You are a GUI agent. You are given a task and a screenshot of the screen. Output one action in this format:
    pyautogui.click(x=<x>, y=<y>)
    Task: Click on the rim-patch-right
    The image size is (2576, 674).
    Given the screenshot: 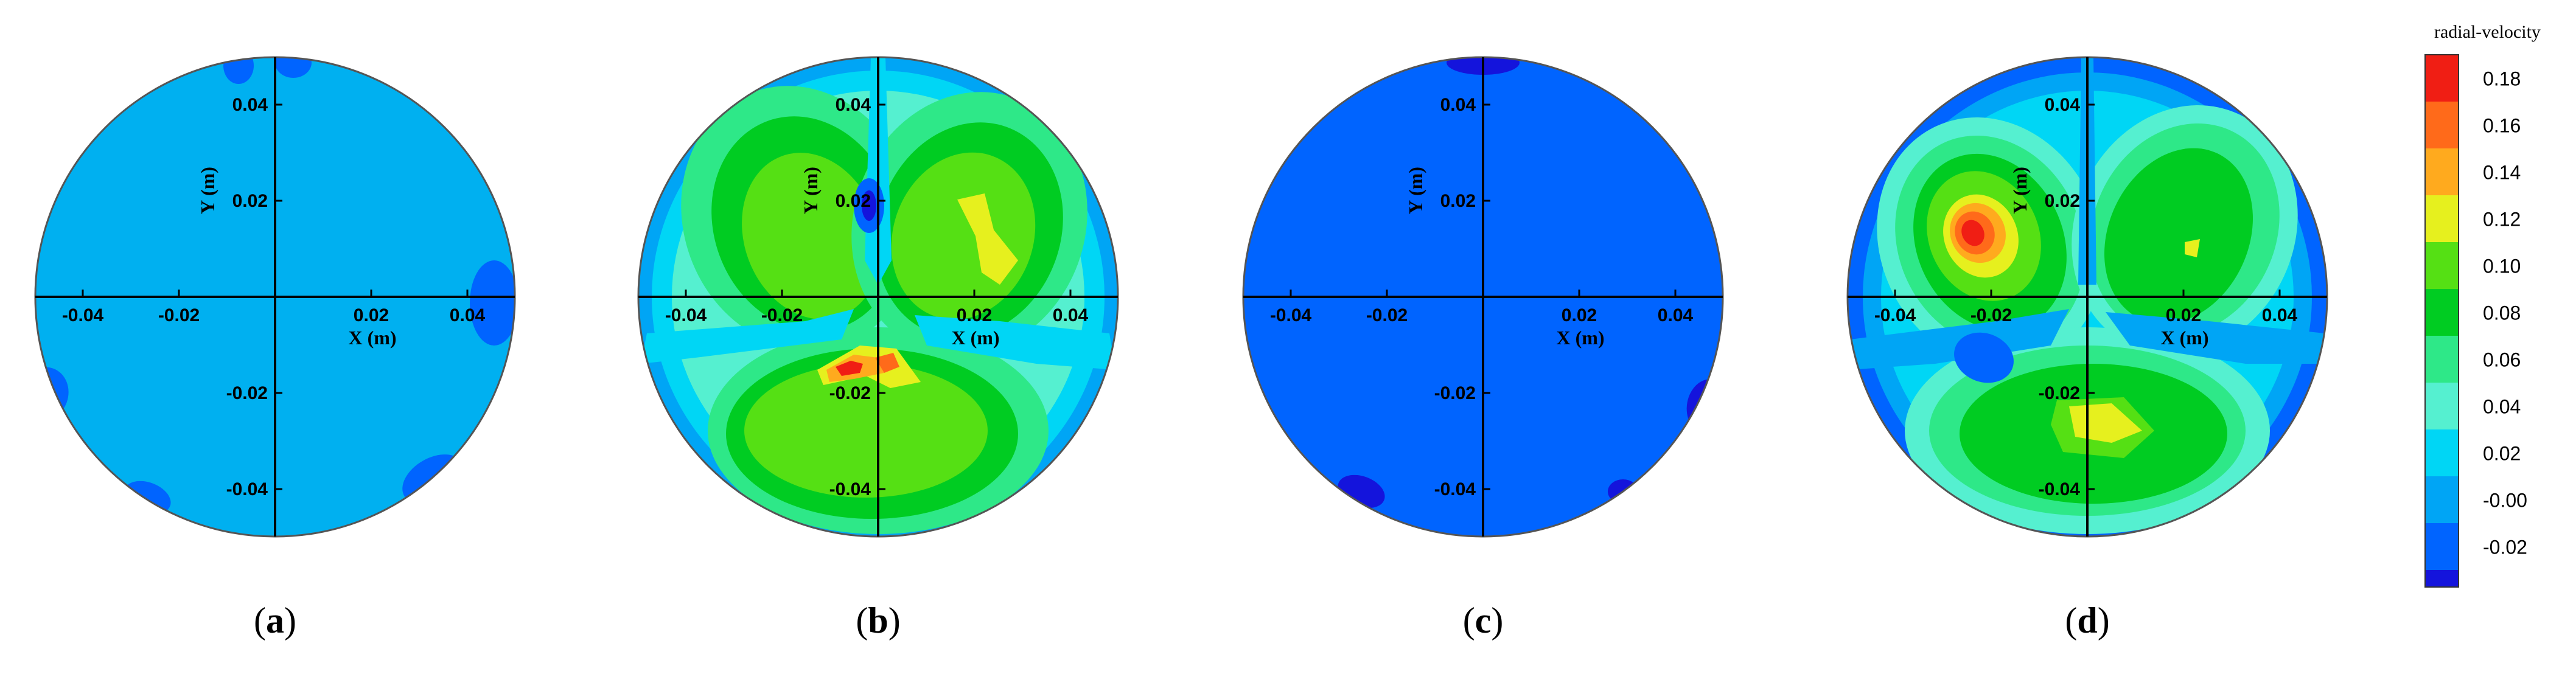 What is the action you would take?
    pyautogui.click(x=492, y=303)
    